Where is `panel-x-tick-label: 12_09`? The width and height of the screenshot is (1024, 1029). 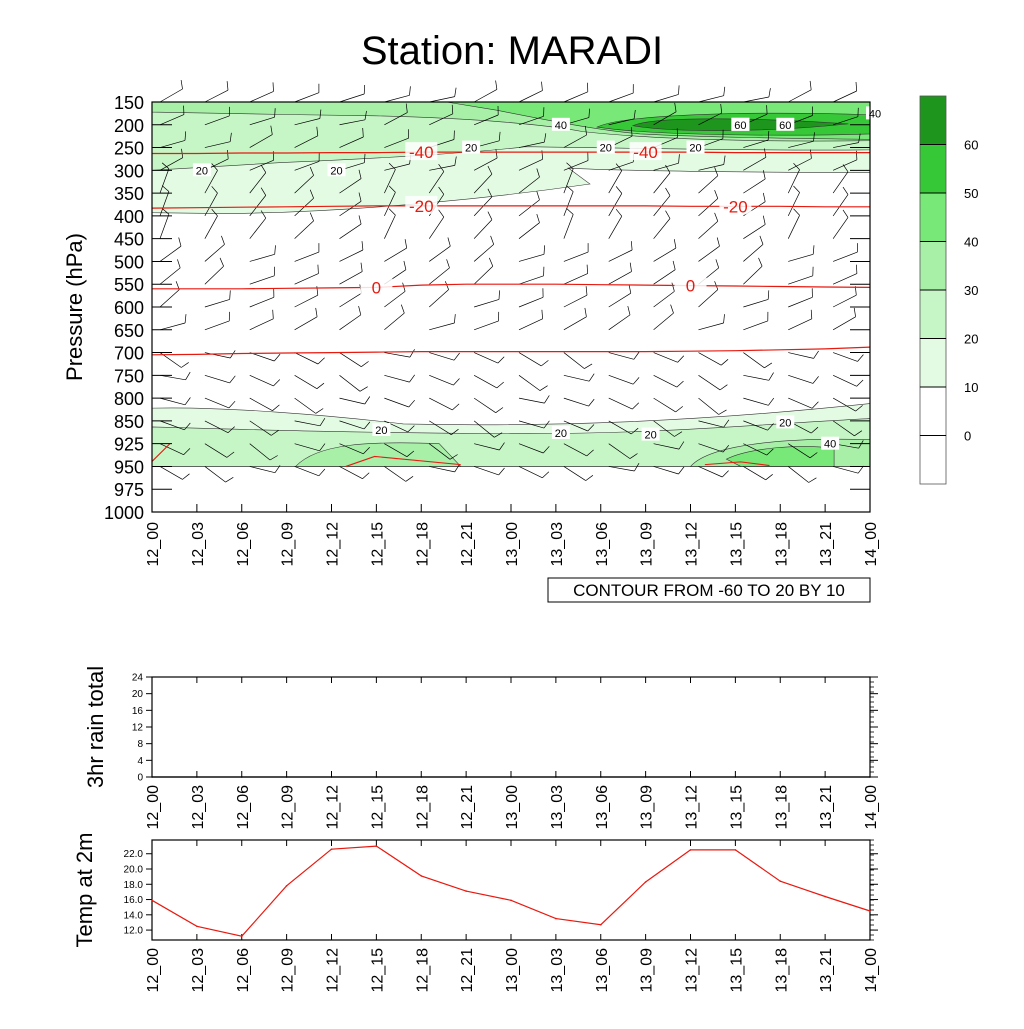
panel-x-tick-label: 12_09 is located at coordinates (288, 970).